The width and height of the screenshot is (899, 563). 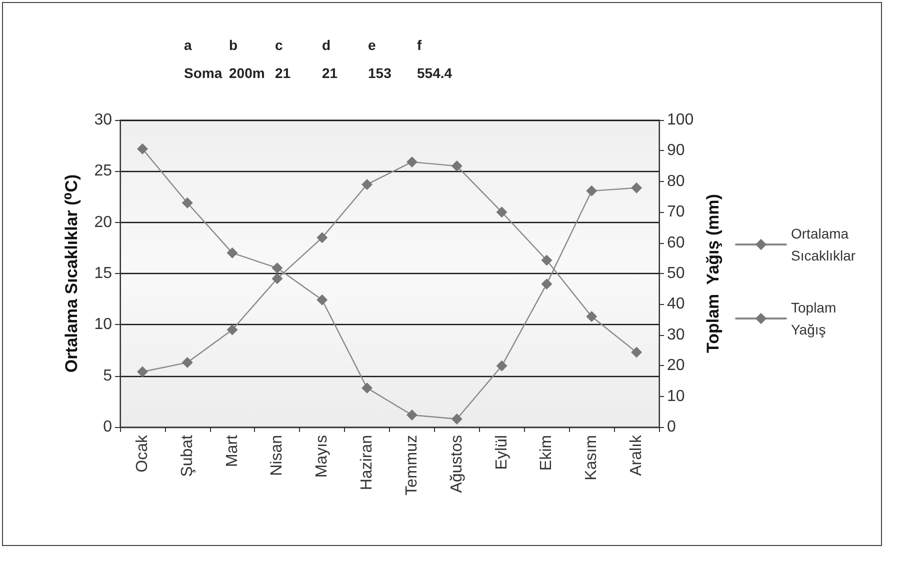 I want to click on legend-label: Ortalama Sıcaklıklar, so click(x=823, y=245).